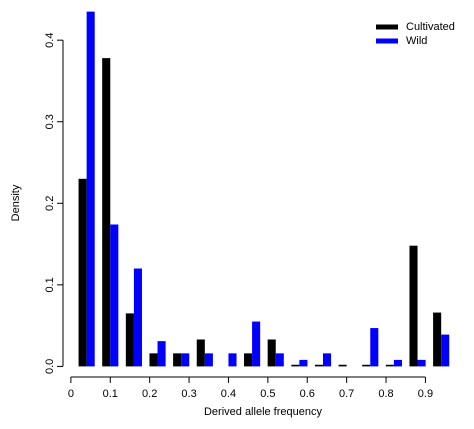  Describe the element at coordinates (50, 121) in the screenshot. I see `y-tick-label: 0.3` at that location.